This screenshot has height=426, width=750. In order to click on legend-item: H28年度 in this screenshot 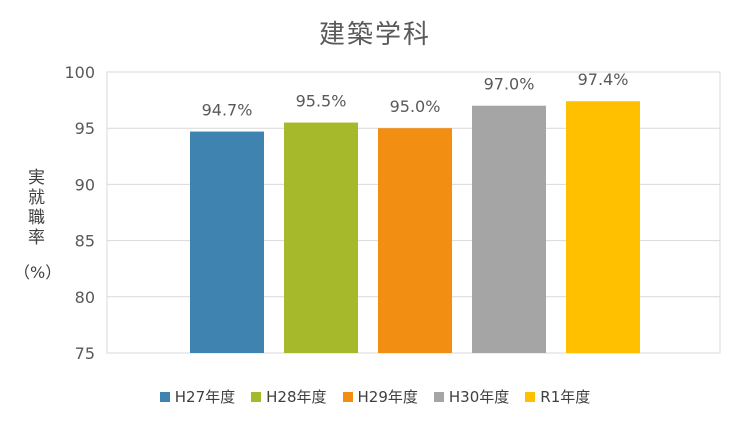, I will do `click(289, 396)`.